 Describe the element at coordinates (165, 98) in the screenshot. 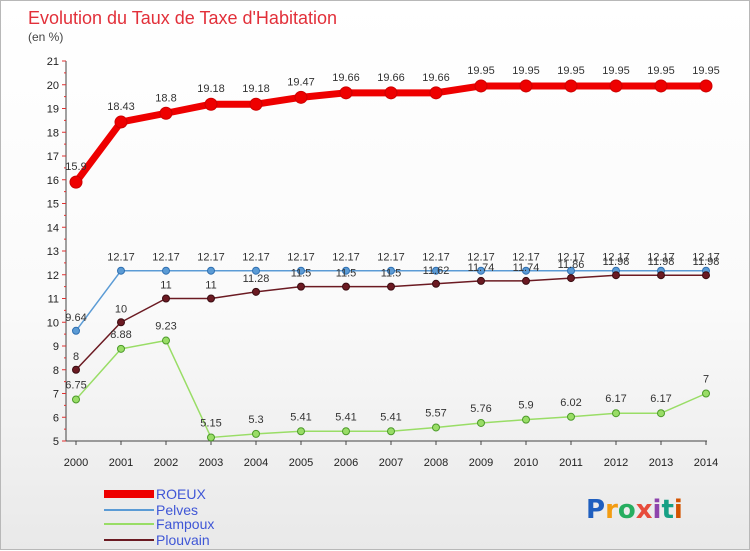

I see `data-label: 18.8` at that location.